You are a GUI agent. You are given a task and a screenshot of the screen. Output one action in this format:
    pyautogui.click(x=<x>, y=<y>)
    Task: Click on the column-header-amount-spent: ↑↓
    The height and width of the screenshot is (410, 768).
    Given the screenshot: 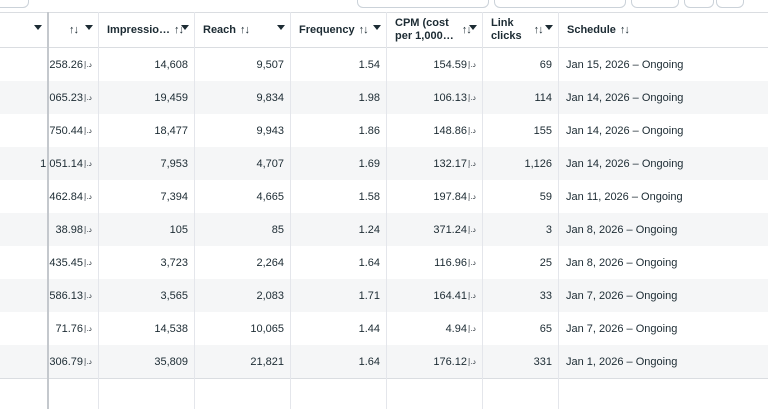 What is the action you would take?
    pyautogui.click(x=74, y=30)
    